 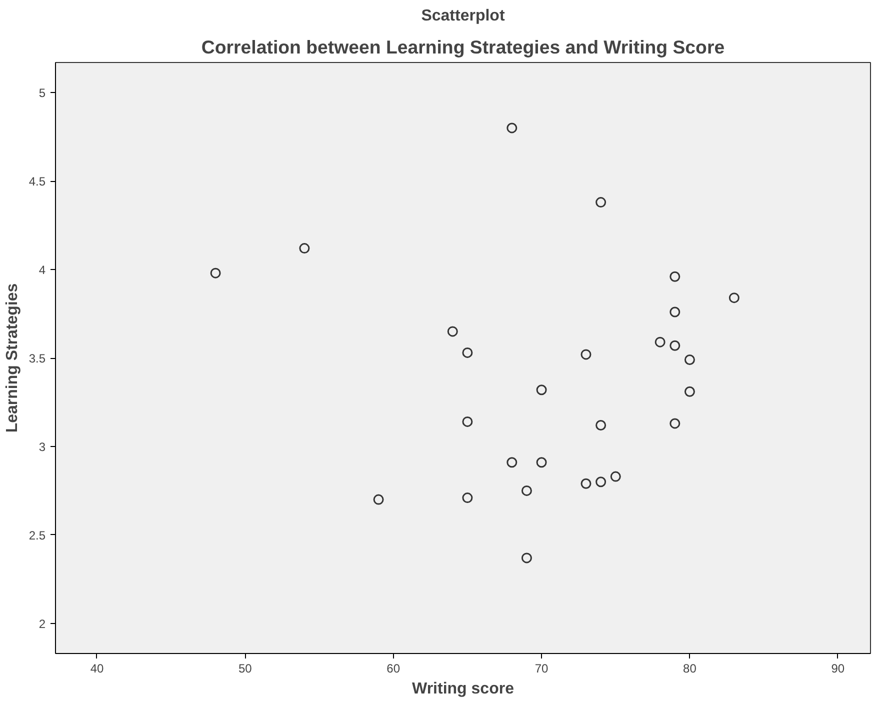 What do you see at coordinates (463, 47) in the screenshot?
I see `chart-subtitle: Correlation between Learning Strategies and Writing Score` at bounding box center [463, 47].